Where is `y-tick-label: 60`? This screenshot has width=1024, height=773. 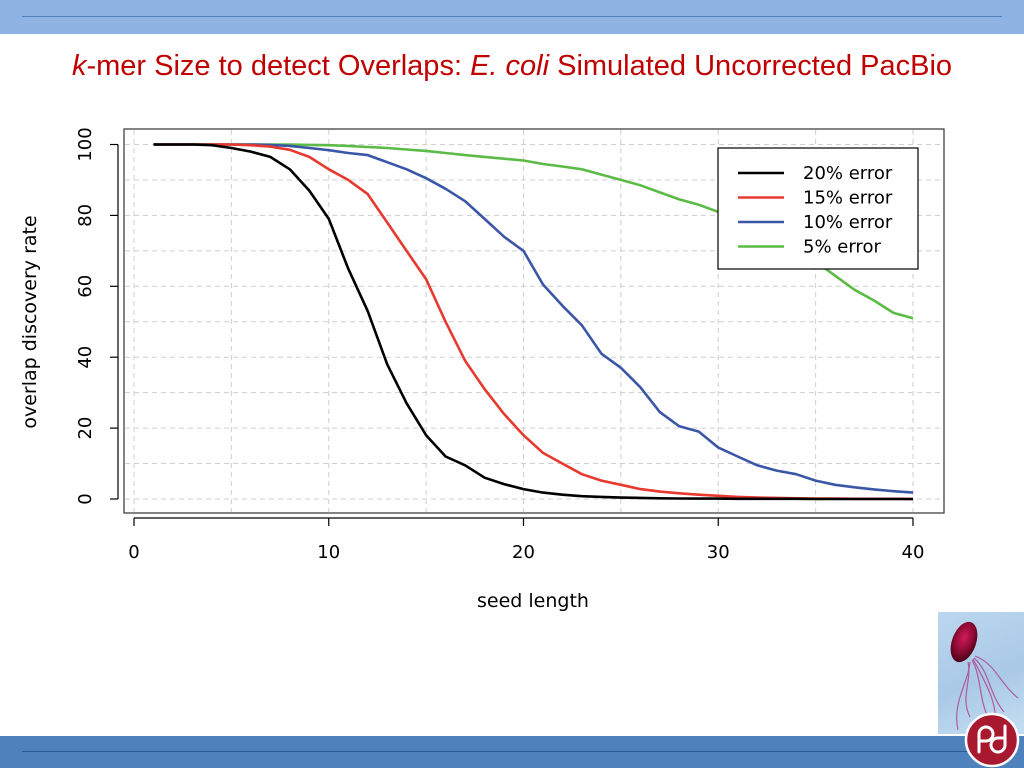
y-tick-label: 60 is located at coordinates (85, 286).